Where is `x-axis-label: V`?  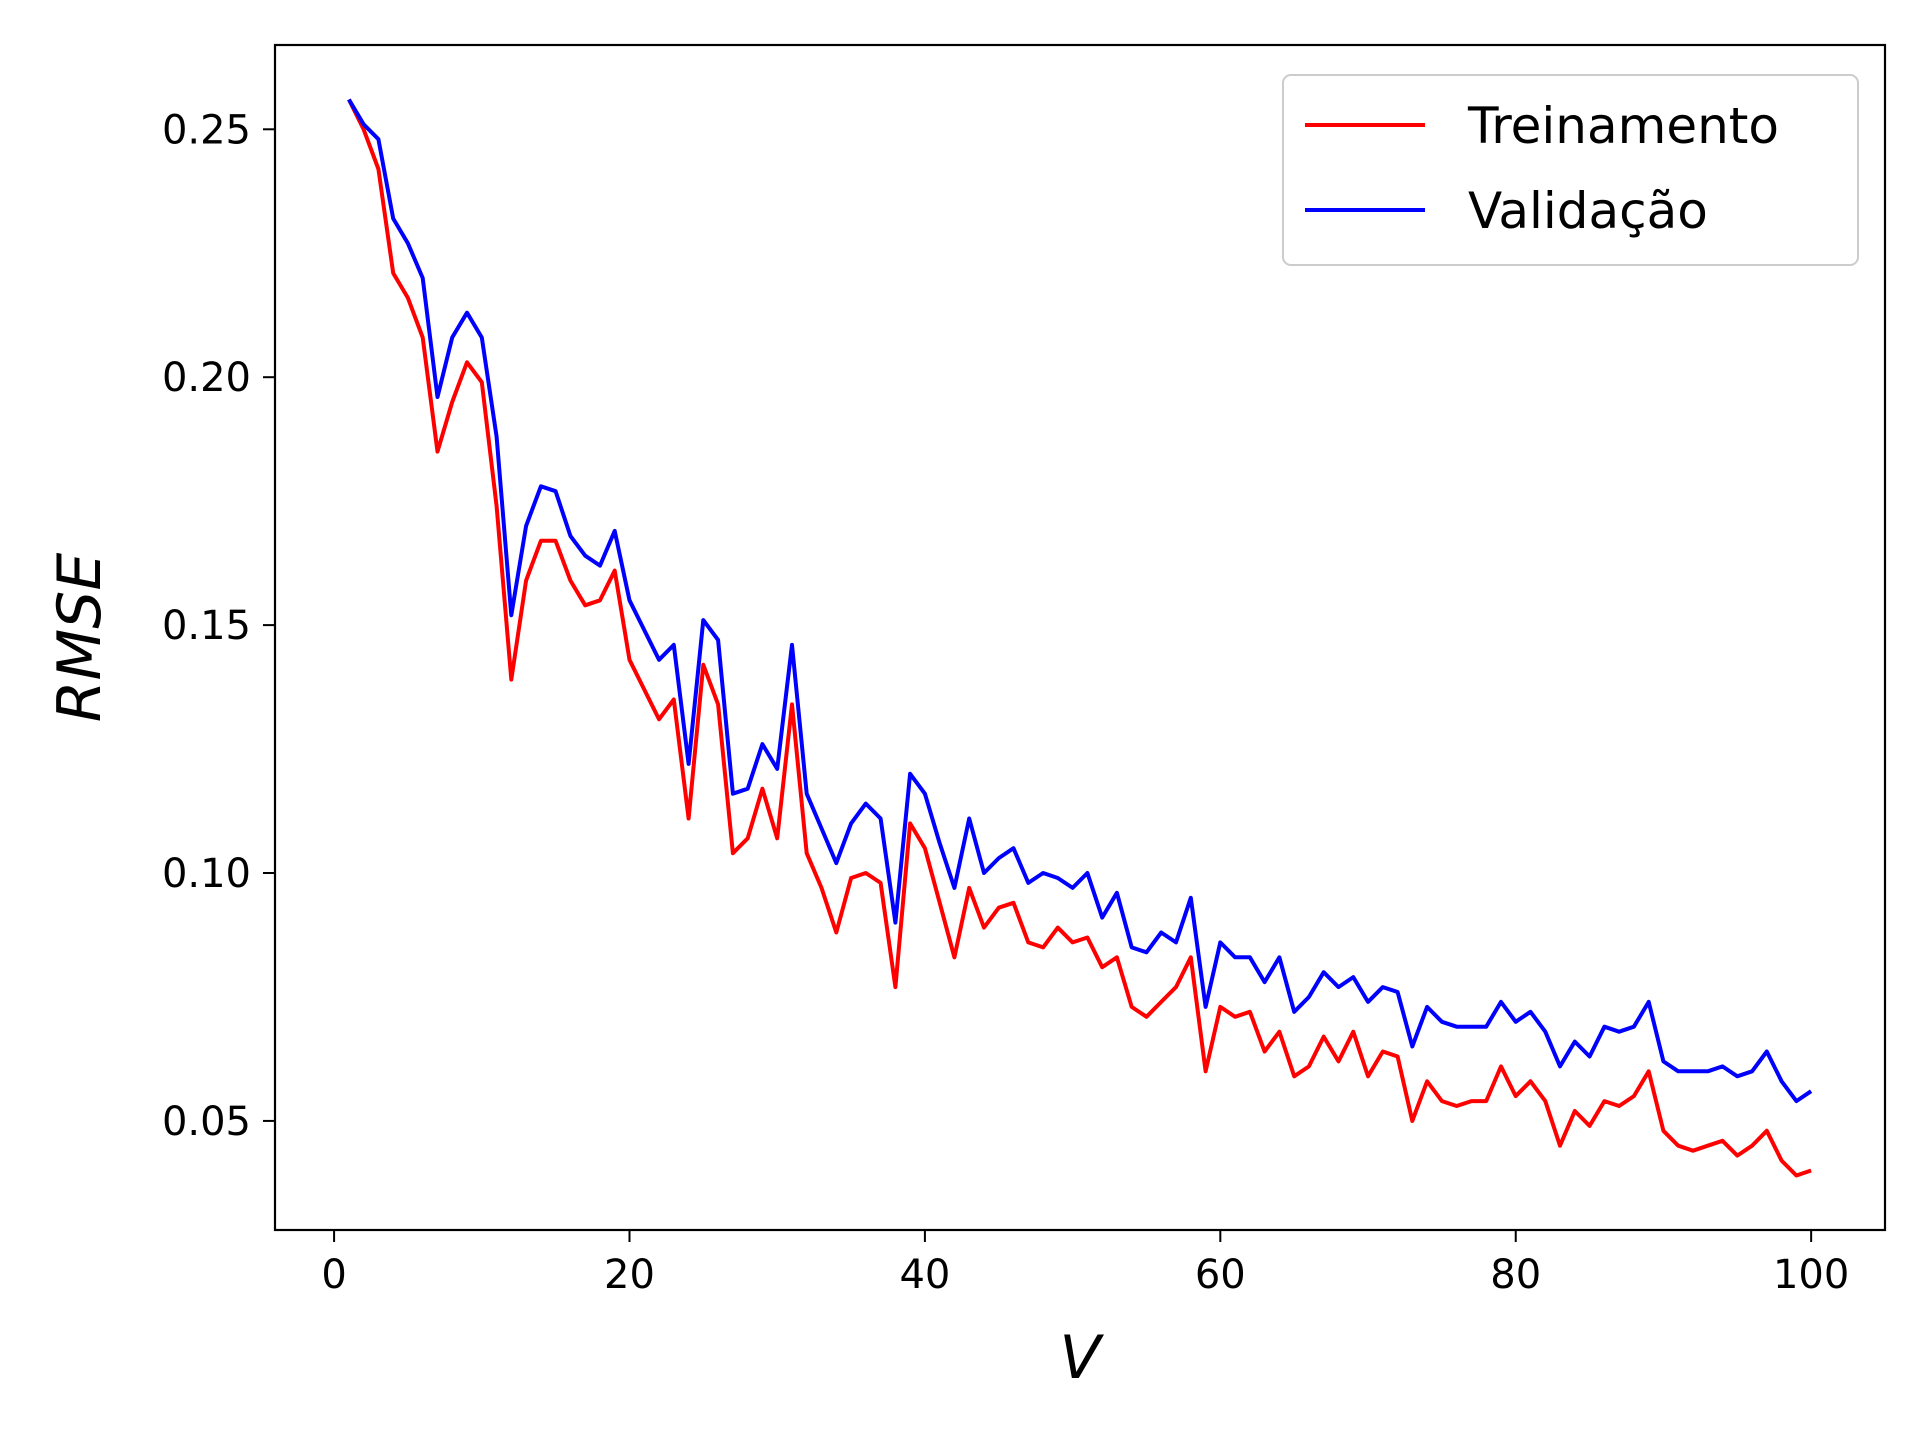
x-axis-label: V is located at coordinates (1081, 1358).